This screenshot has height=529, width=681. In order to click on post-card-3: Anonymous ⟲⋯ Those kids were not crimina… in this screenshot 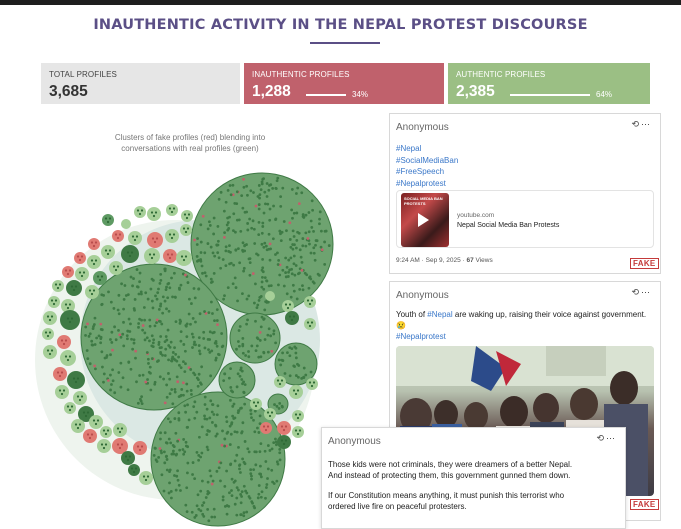, I will do `click(473, 478)`.